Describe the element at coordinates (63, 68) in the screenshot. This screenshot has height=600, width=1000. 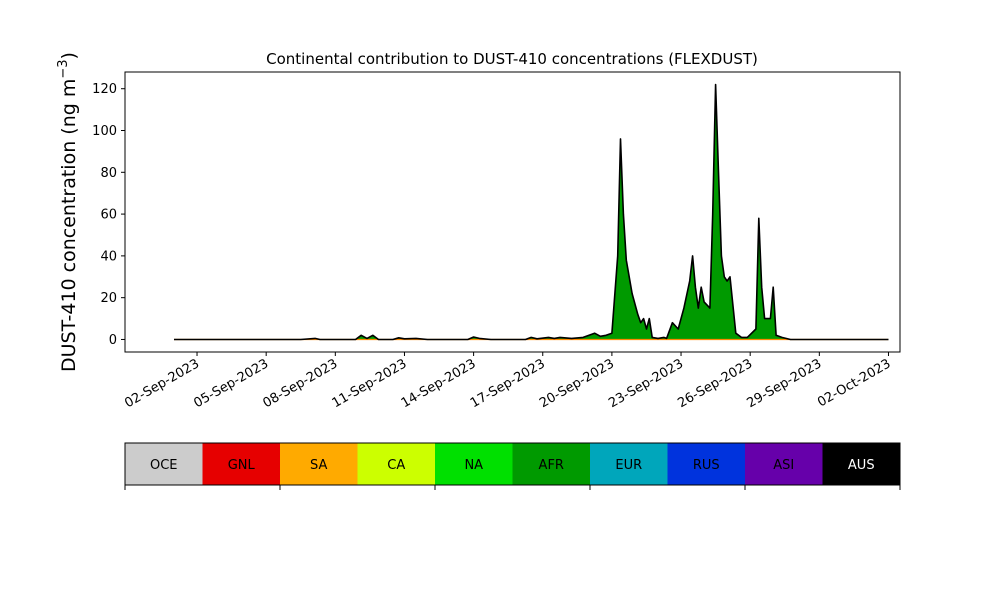
I see `y-axis-label-superscript: −3` at that location.